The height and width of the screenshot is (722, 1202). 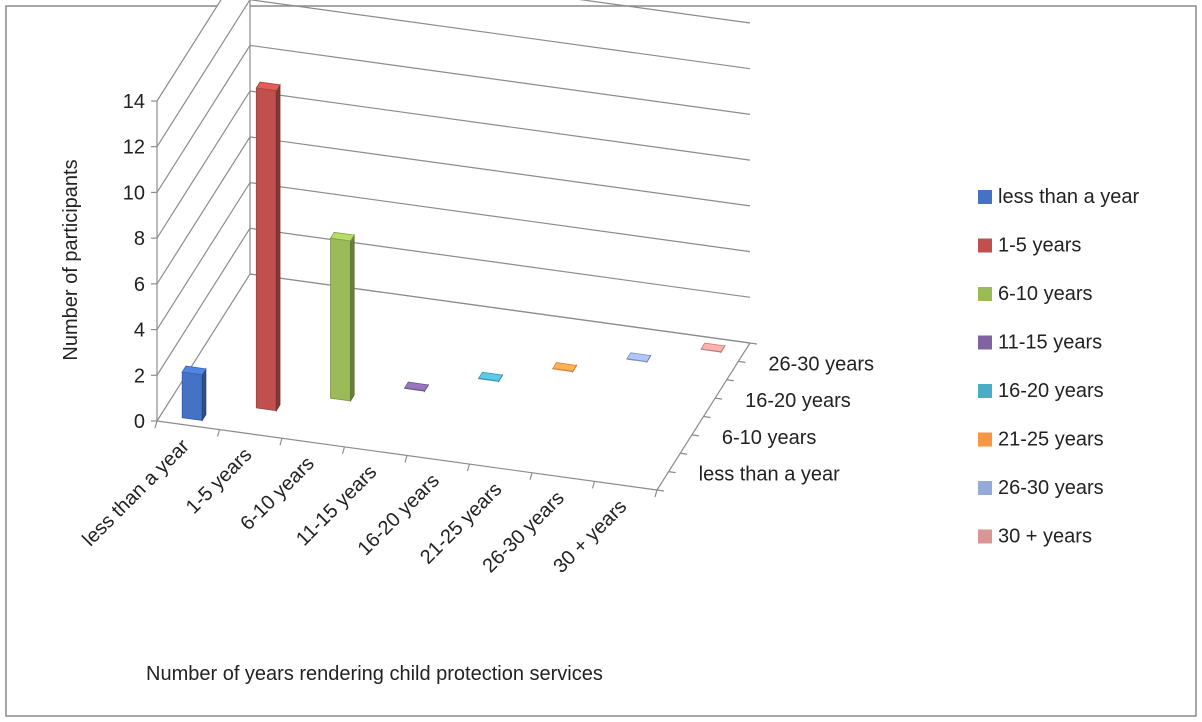 I want to click on legend-label: 30 + years, so click(x=1045, y=537).